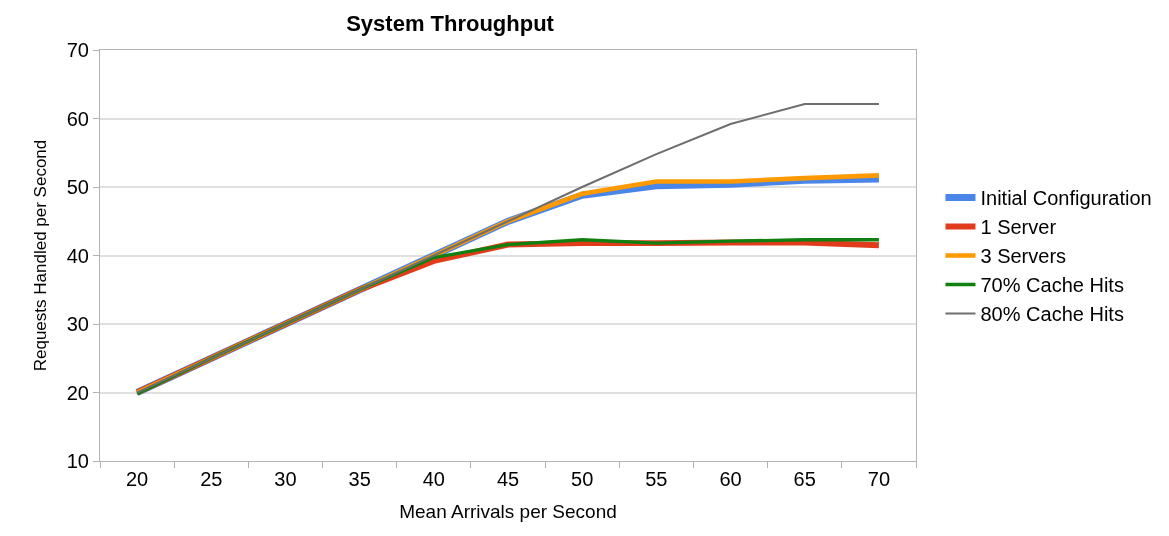 The width and height of the screenshot is (1169, 536). What do you see at coordinates (1066, 198) in the screenshot?
I see `legend-label: Initial Configuration` at bounding box center [1066, 198].